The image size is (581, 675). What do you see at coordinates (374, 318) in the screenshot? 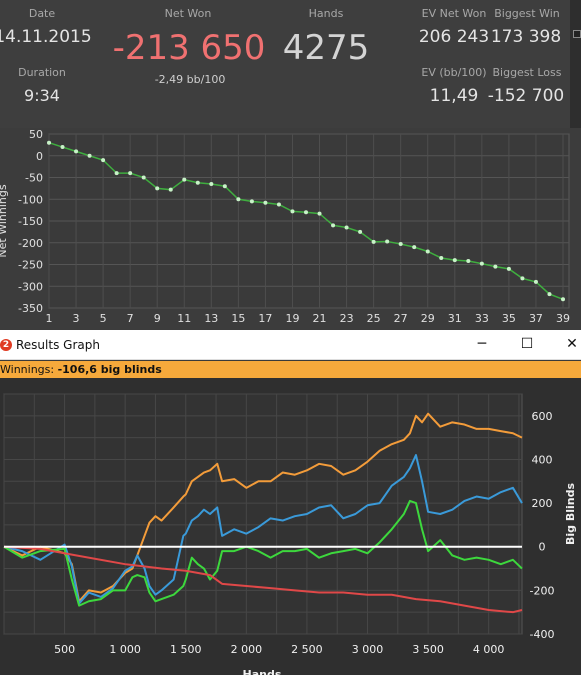
I see `x-tick-label: 25` at bounding box center [374, 318].